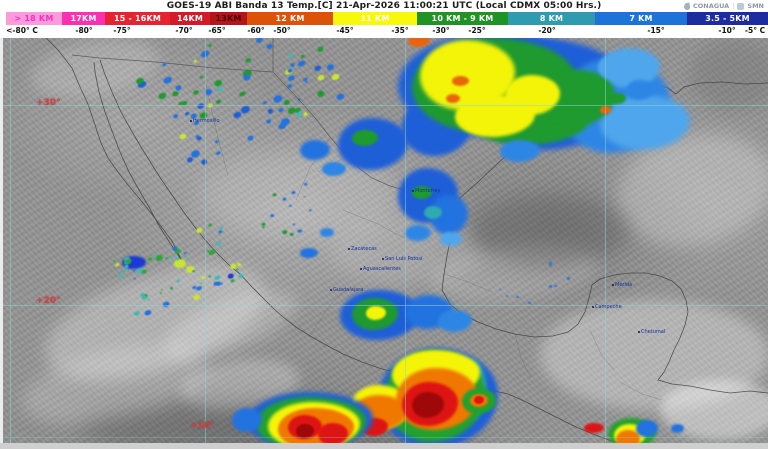 This screenshot has height=449, width=768. I want to click on city-label: Monterrey, so click(426, 191).